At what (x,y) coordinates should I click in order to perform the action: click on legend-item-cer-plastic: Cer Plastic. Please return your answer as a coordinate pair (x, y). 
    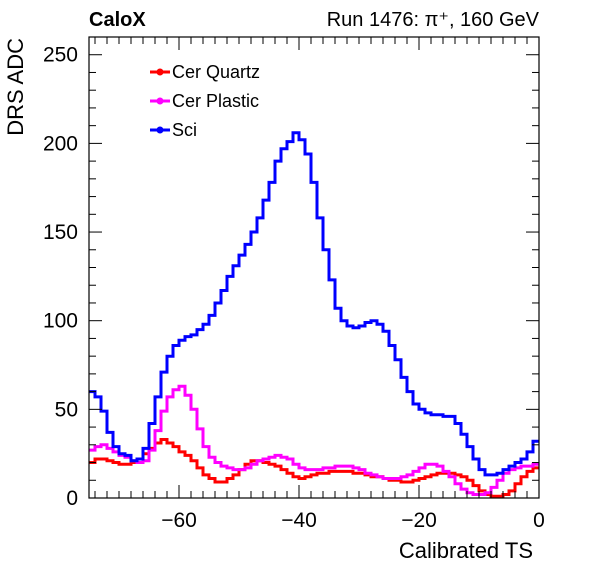
    Looking at the image, I should click on (204, 101).